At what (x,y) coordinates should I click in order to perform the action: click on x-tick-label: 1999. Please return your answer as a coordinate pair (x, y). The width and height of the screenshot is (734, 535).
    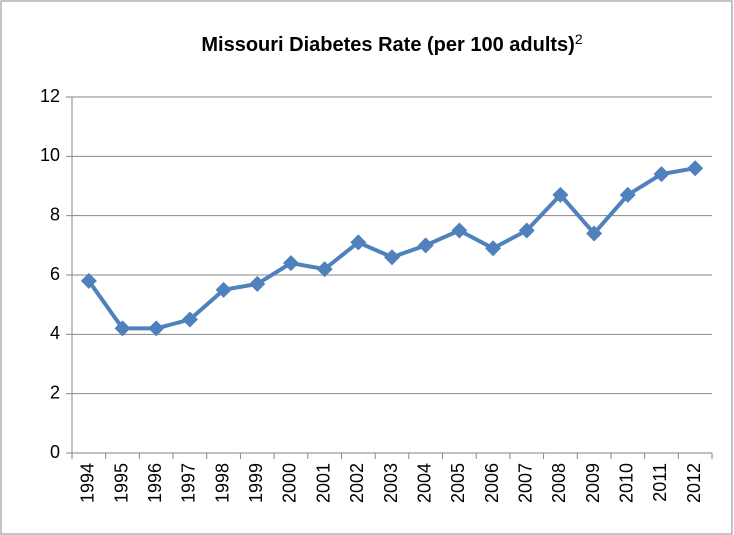
    Looking at the image, I should click on (256, 483).